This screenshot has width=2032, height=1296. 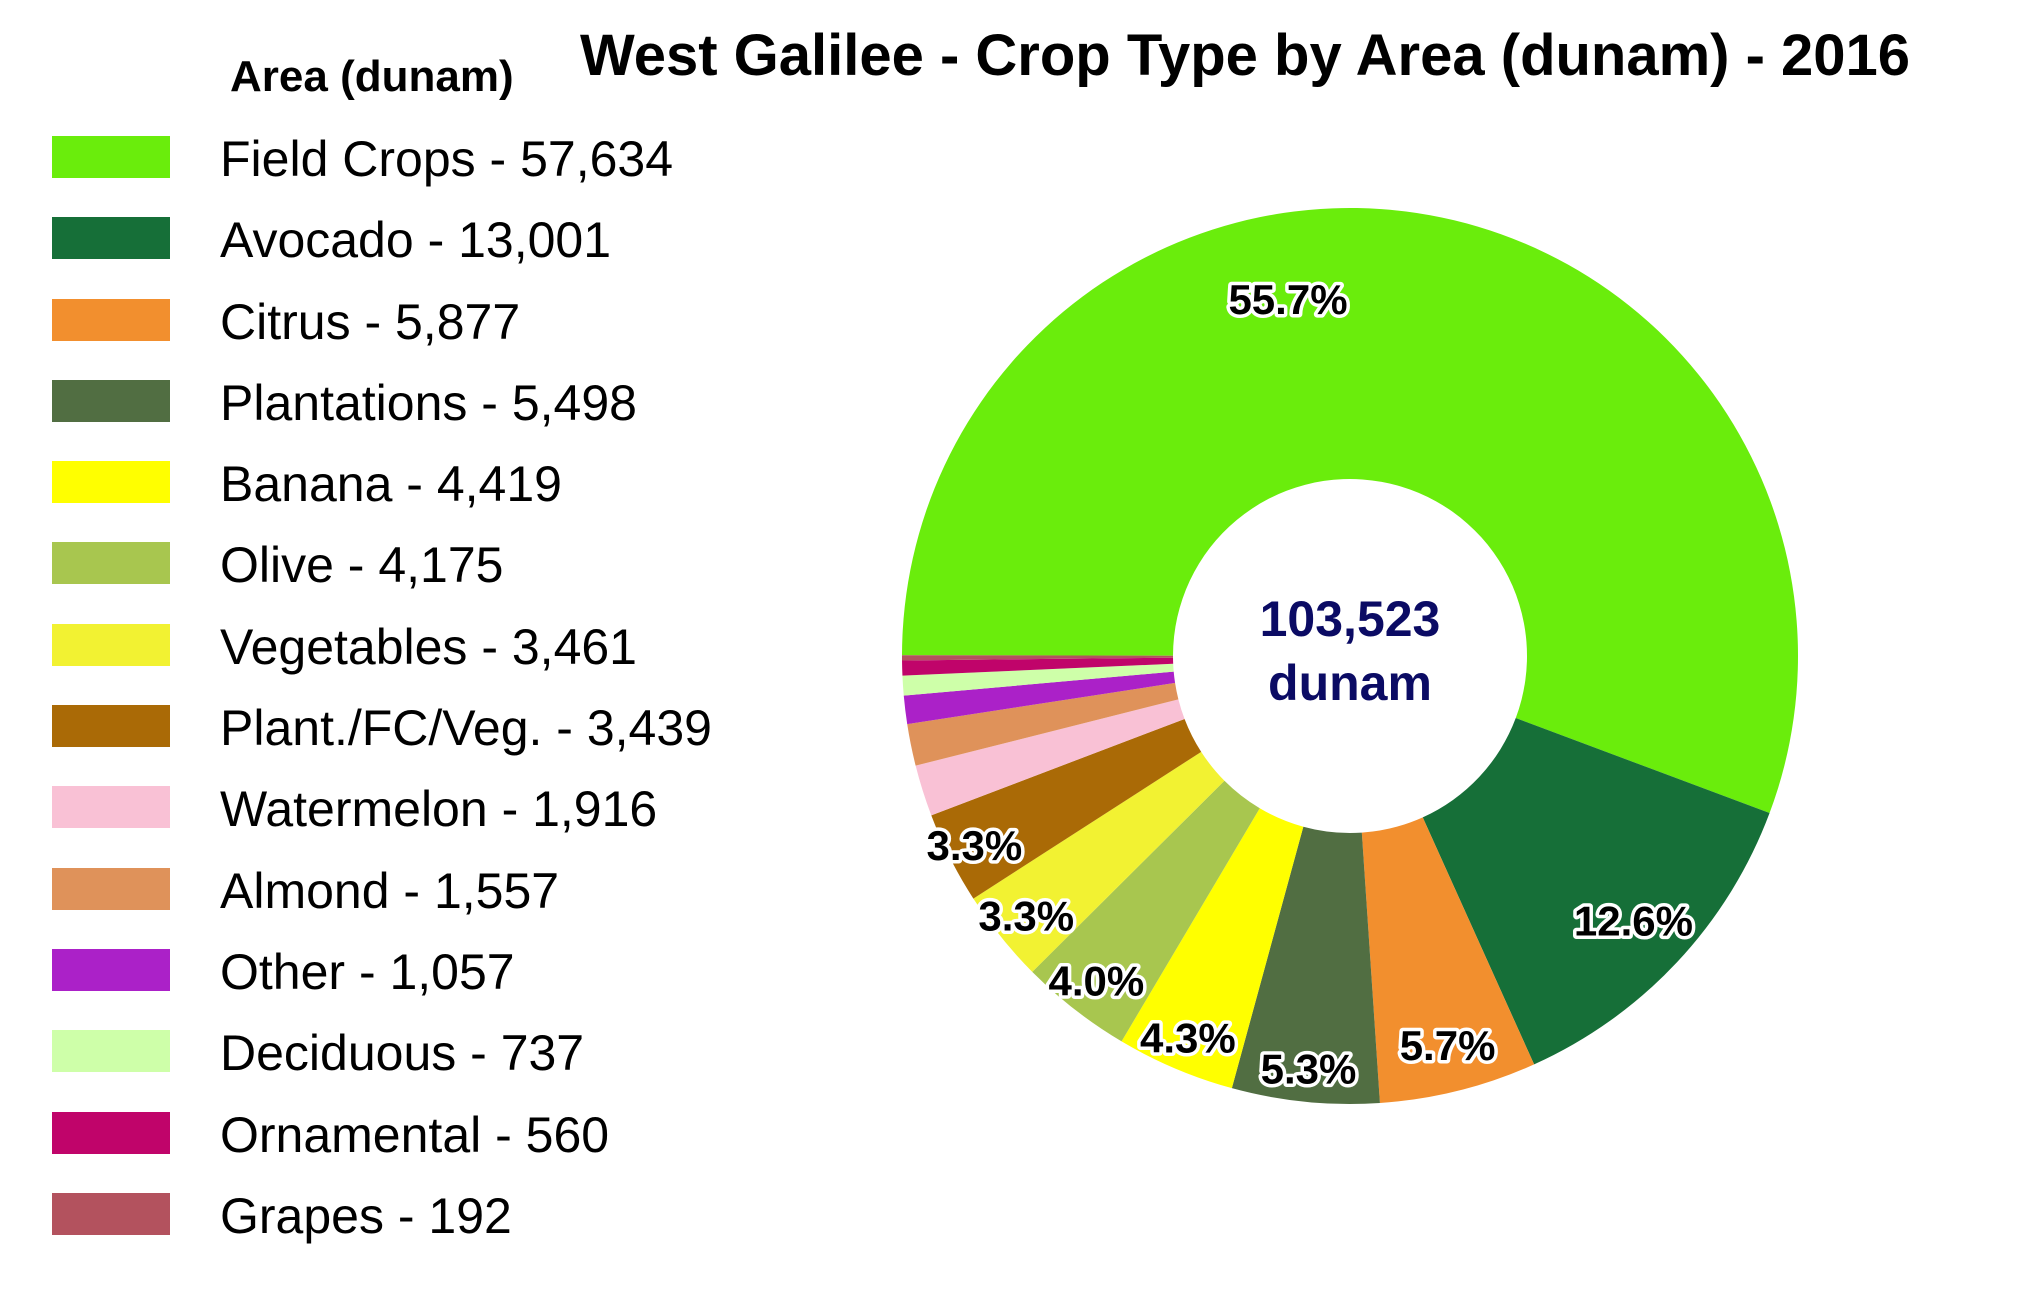 What do you see at coordinates (1038, 679) in the screenshot?
I see `slice-deciduous` at bounding box center [1038, 679].